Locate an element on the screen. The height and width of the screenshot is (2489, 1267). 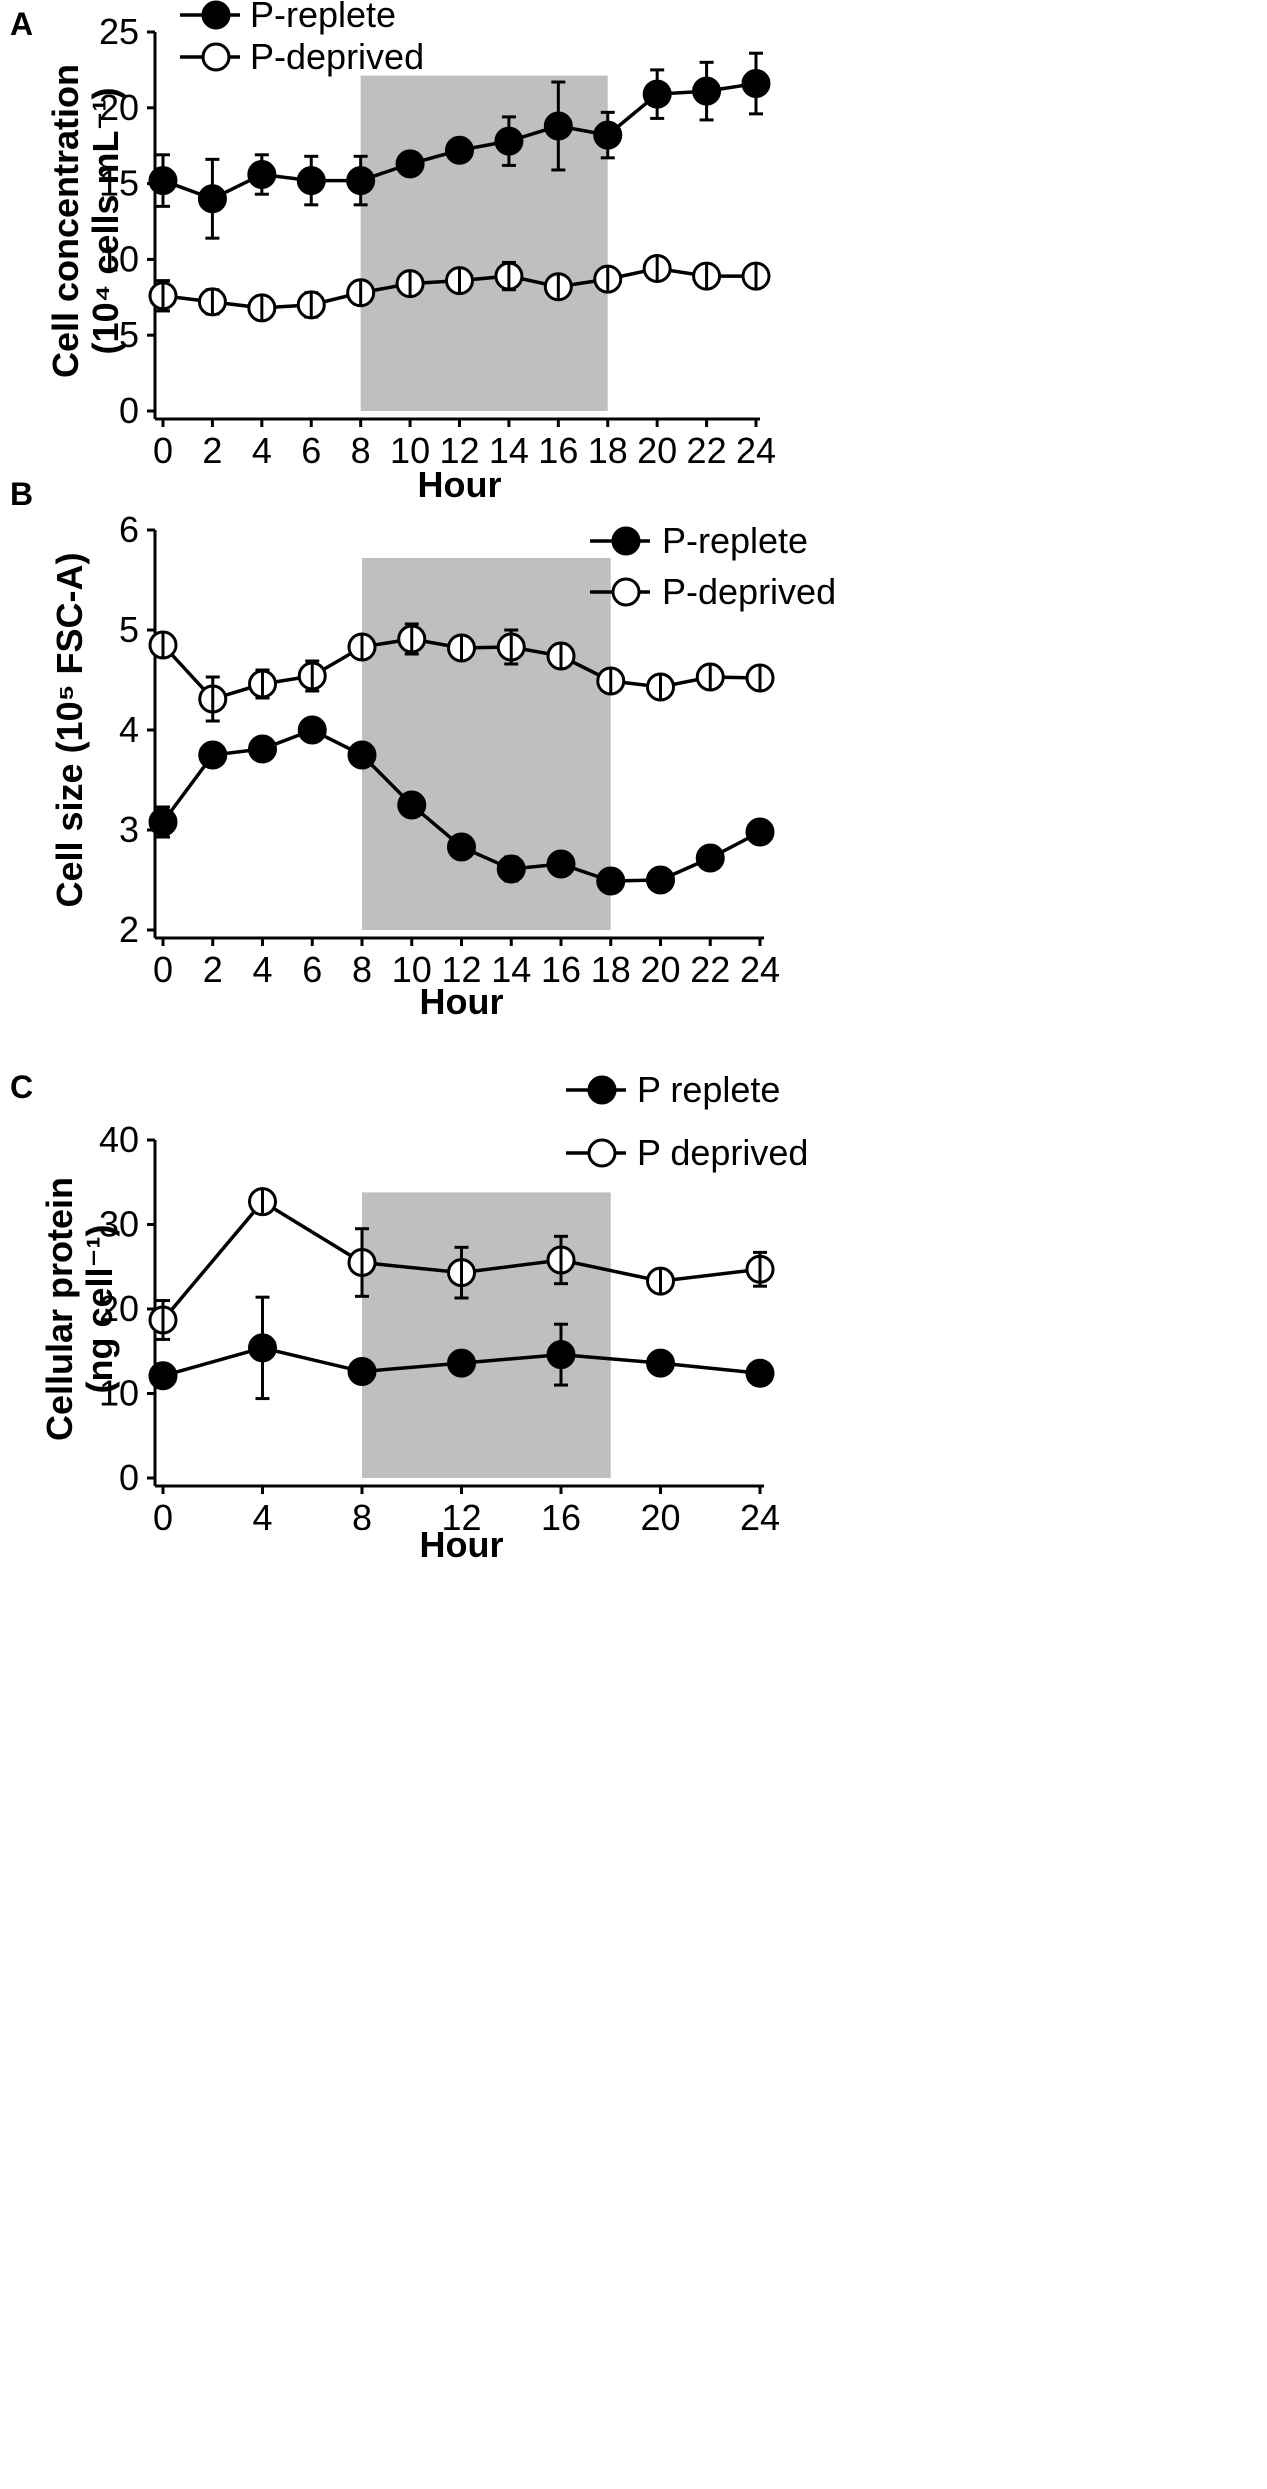
series-p-replete is located at coordinates (461, 1348).